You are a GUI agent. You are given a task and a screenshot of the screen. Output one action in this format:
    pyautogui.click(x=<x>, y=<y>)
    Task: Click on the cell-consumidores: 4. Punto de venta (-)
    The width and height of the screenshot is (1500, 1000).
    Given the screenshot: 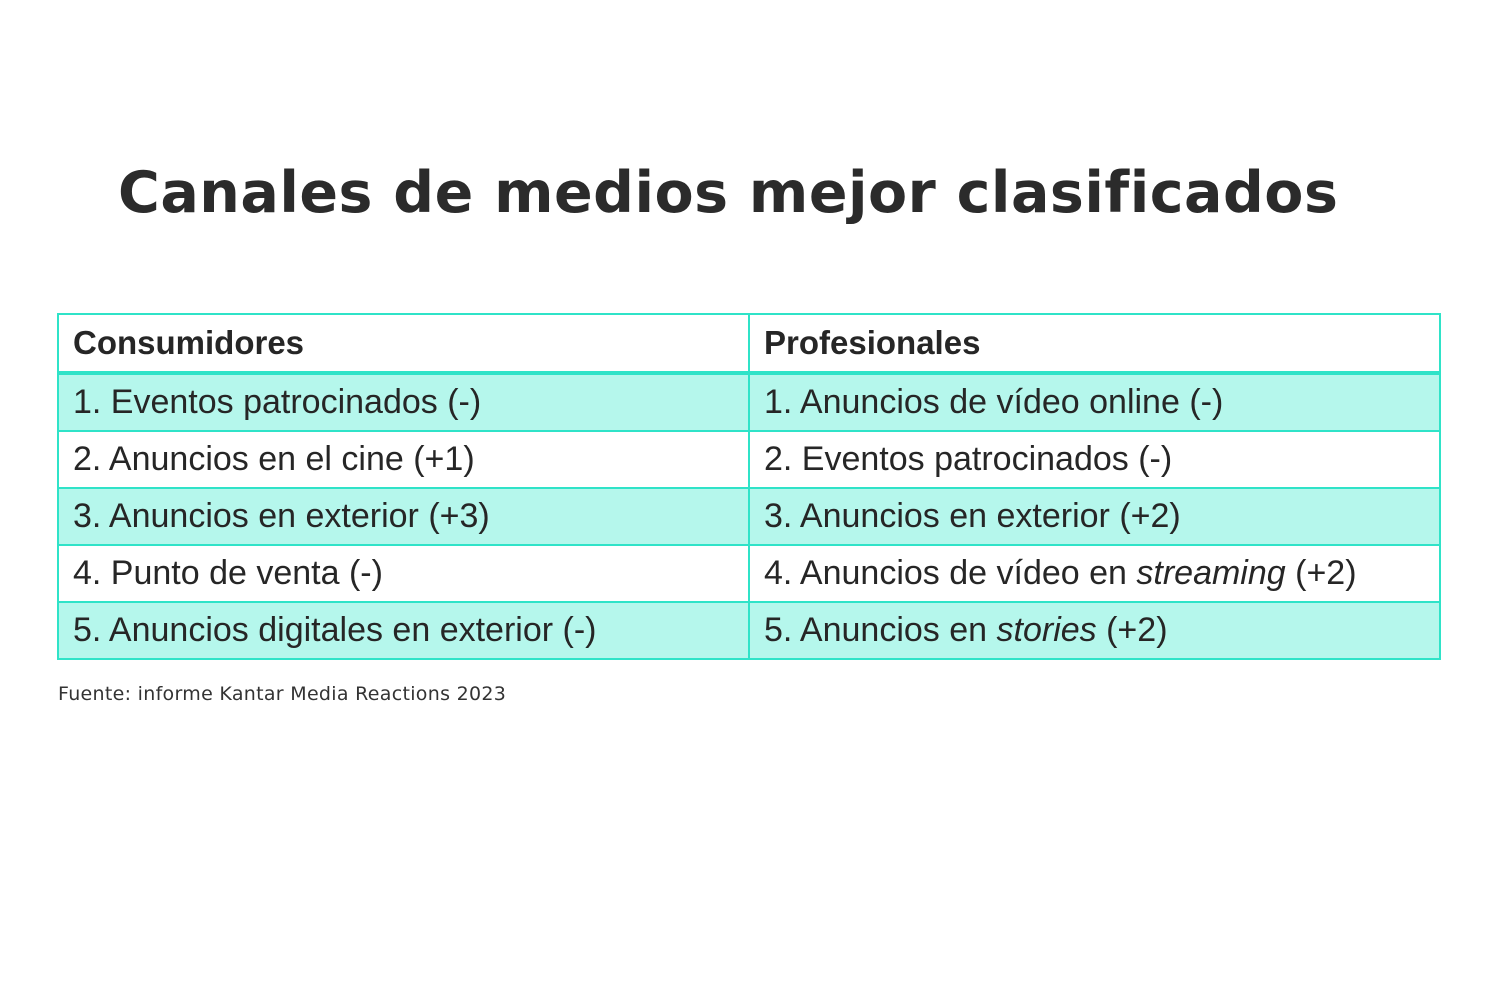 What is the action you would take?
    pyautogui.click(x=403, y=573)
    